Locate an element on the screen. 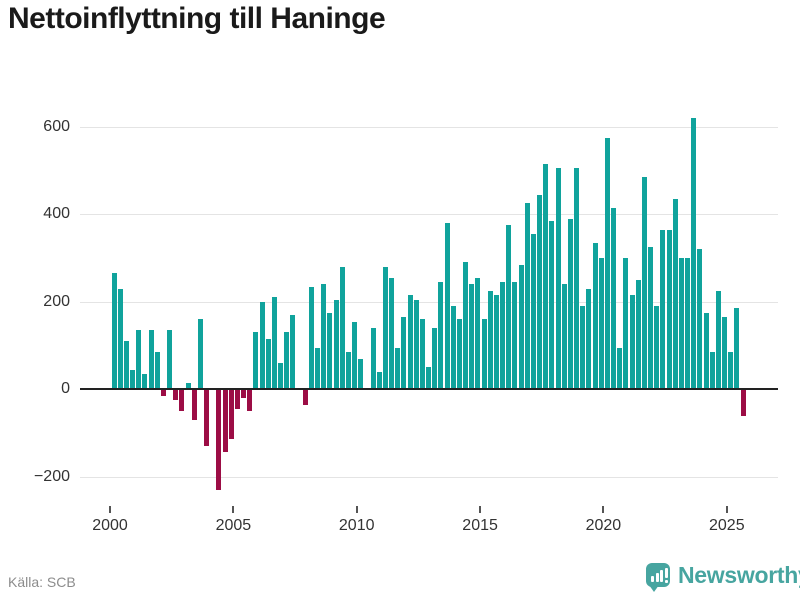 The image size is (800, 600). bar-2012-q4 is located at coordinates (429, 378).